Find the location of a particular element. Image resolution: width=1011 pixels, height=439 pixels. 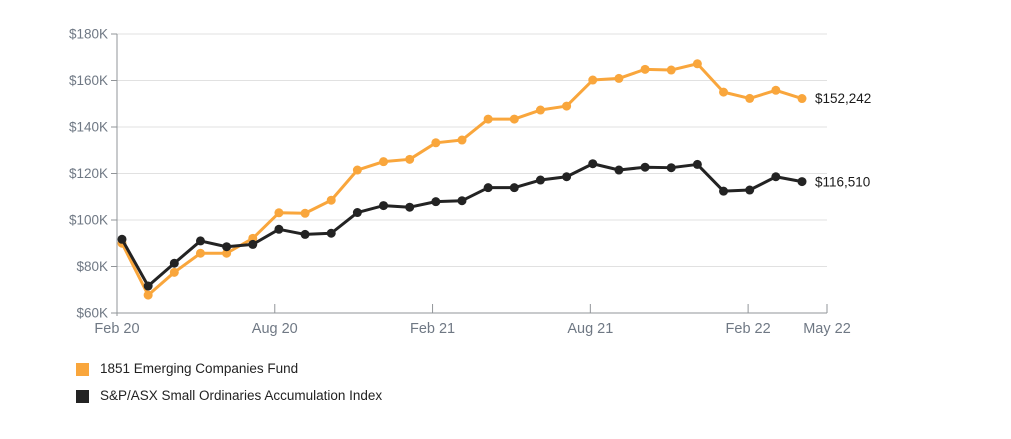

fund-color-swatch is located at coordinates (82, 369).